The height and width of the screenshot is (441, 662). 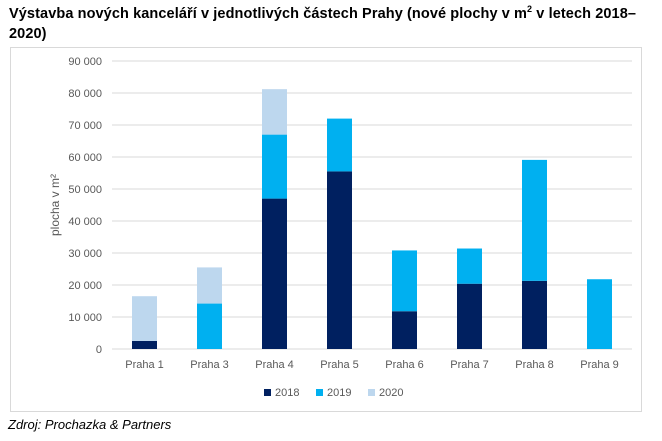 What do you see at coordinates (599, 365) in the screenshot?
I see `x-tick-label: Praha 9` at bounding box center [599, 365].